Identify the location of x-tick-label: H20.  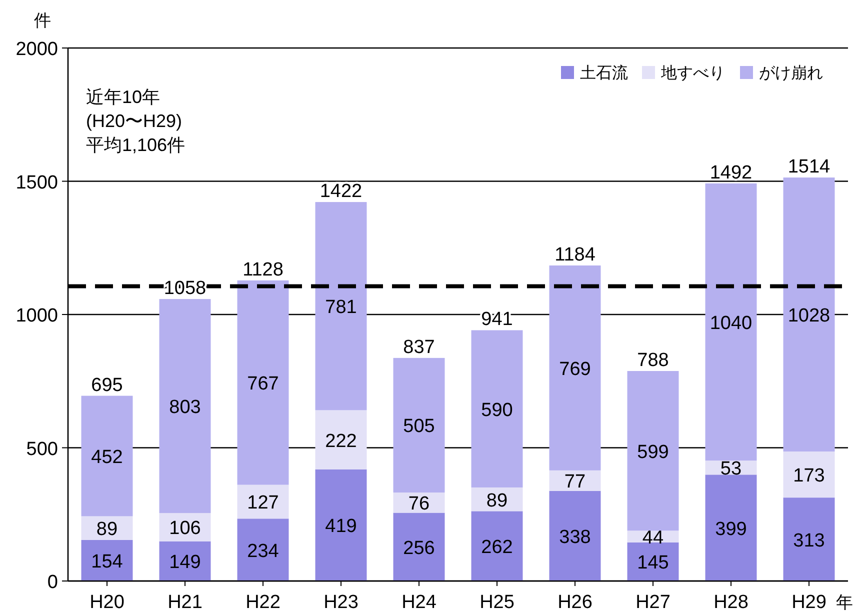
(107, 602).